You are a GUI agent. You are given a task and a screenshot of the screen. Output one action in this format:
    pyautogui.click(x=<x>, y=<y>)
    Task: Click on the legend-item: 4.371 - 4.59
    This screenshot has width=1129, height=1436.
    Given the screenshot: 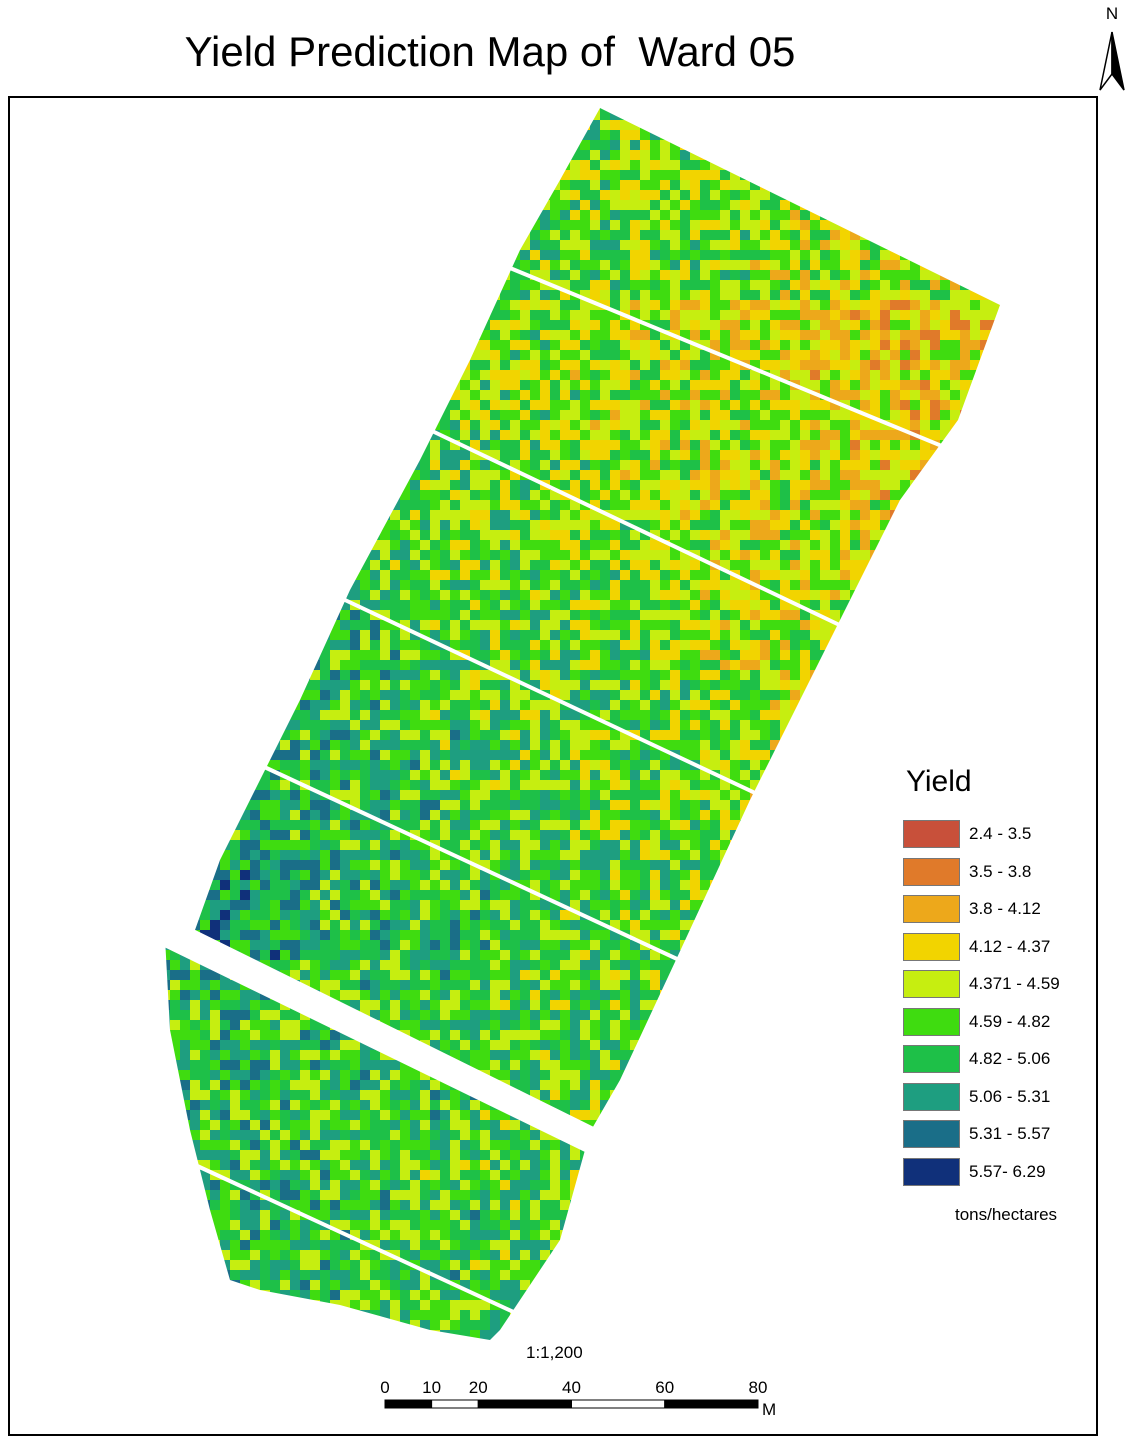 What is the action you would take?
    pyautogui.click(x=1000, y=985)
    